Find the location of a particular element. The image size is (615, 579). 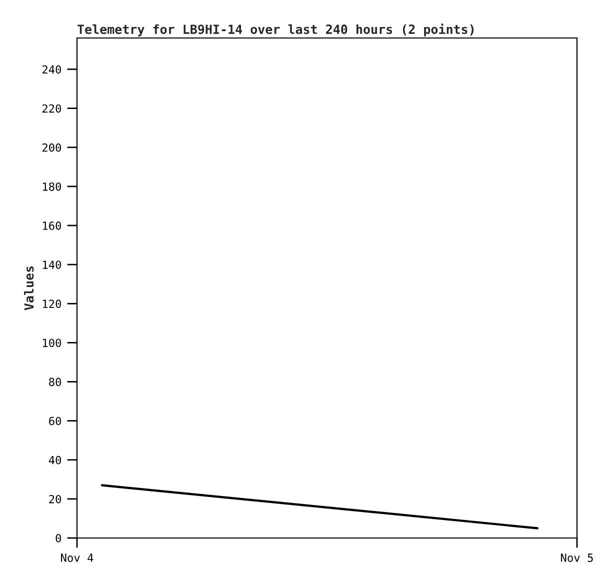

y-tick-label: 140 is located at coordinates (51, 264).